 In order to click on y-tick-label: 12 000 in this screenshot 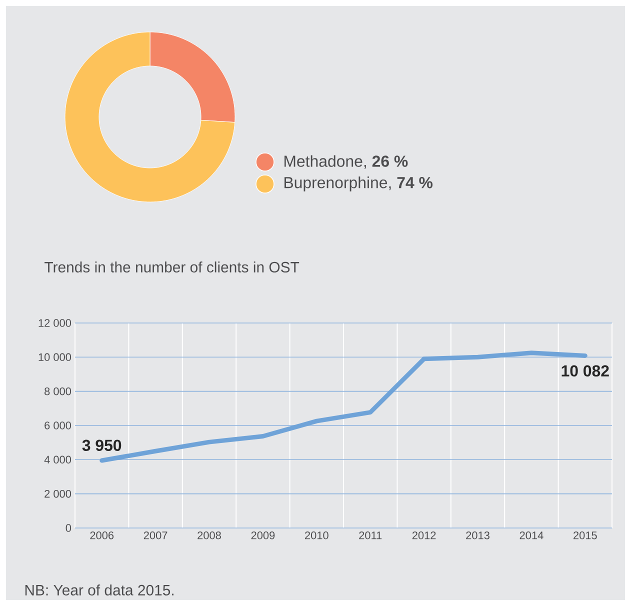, I will do `click(55, 323)`.